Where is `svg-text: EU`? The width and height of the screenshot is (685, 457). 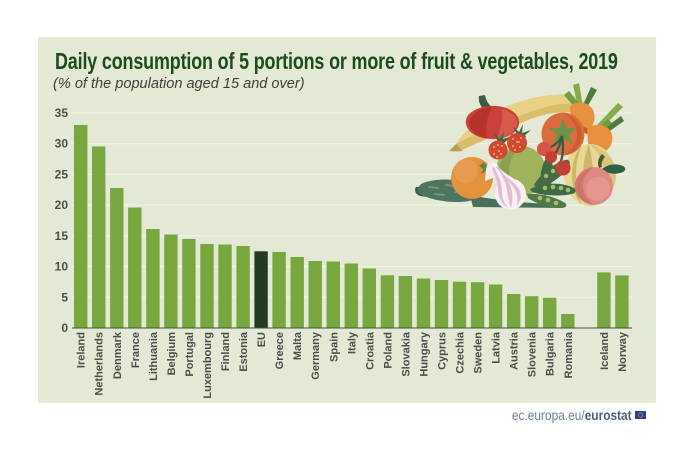
svg-text: EU is located at coordinates (262, 339).